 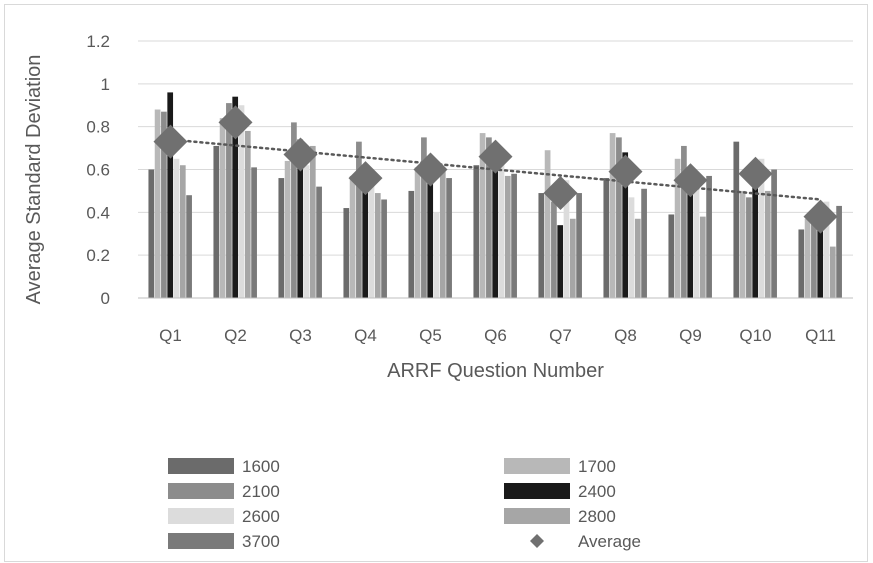 I want to click on x-tick-label: Q9, so click(x=690, y=335).